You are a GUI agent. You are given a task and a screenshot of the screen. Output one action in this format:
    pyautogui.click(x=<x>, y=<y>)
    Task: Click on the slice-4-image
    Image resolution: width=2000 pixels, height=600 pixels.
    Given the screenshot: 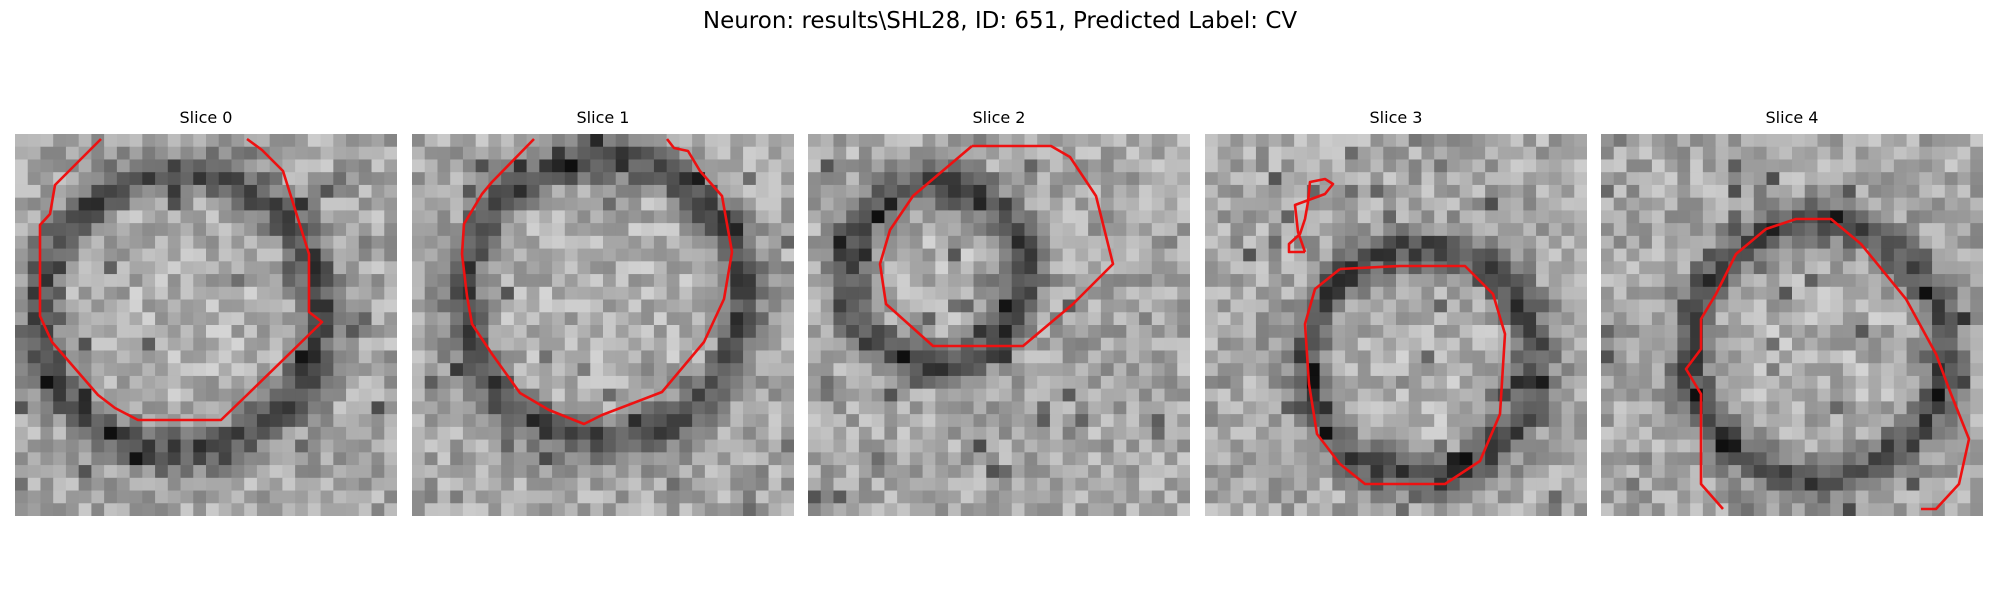 What is the action you would take?
    pyautogui.click(x=1792, y=325)
    